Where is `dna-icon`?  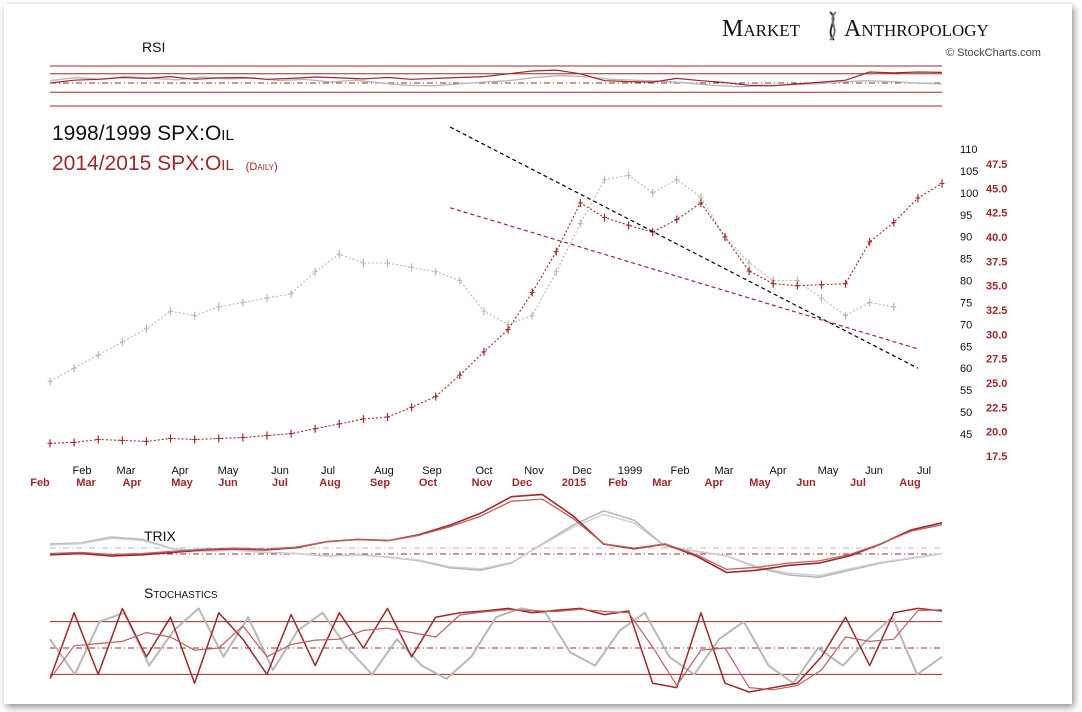 dna-icon is located at coordinates (833, 26).